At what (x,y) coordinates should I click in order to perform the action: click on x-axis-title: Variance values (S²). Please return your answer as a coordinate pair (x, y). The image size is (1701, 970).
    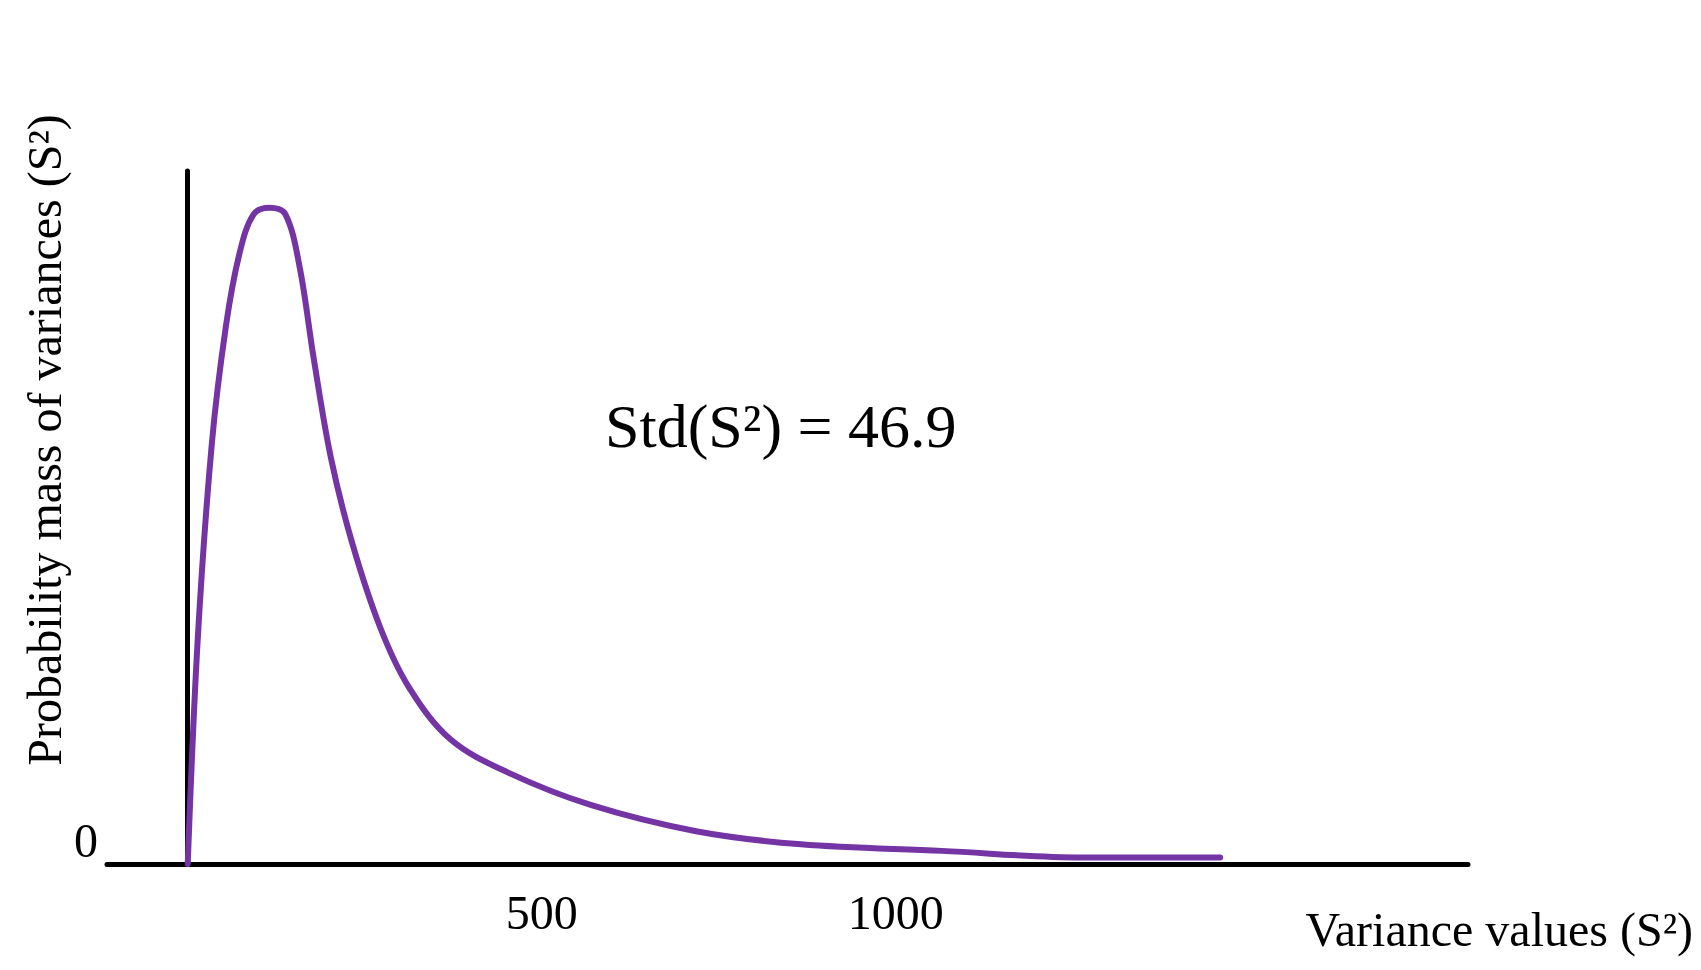
    Looking at the image, I should click on (1499, 929).